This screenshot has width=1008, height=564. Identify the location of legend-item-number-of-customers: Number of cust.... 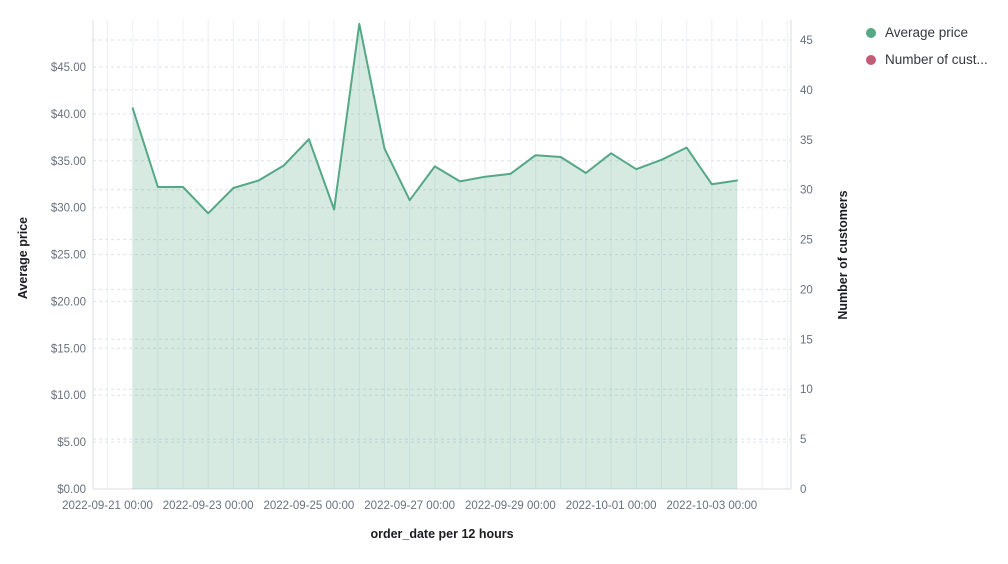
(927, 59).